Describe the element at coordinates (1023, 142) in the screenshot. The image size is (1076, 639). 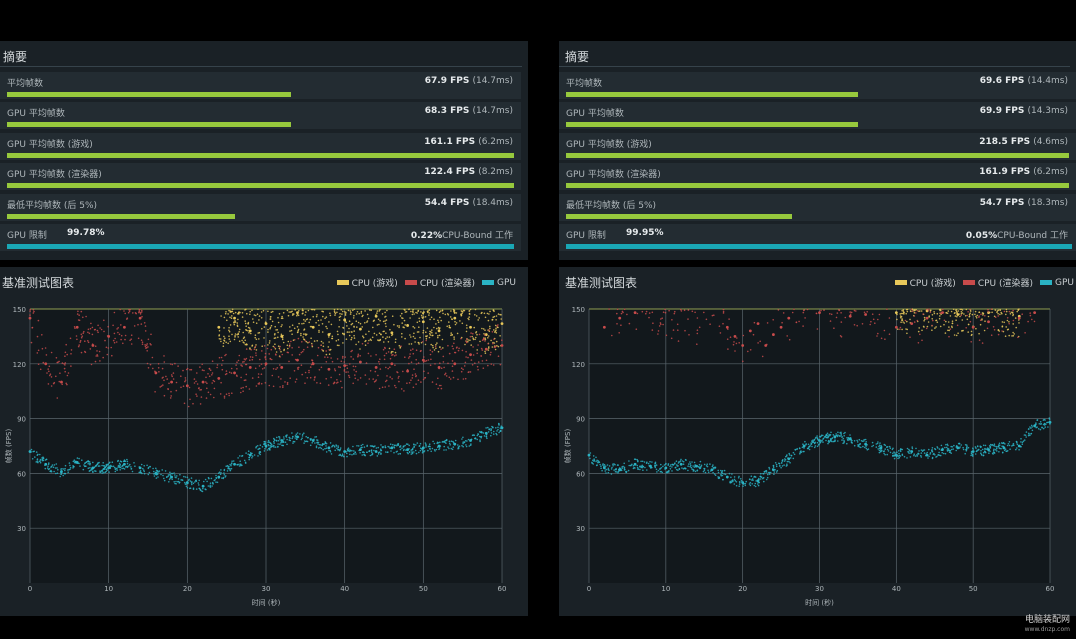
I see `stat-value: 218.5 FPS (4.6ms)` at that location.